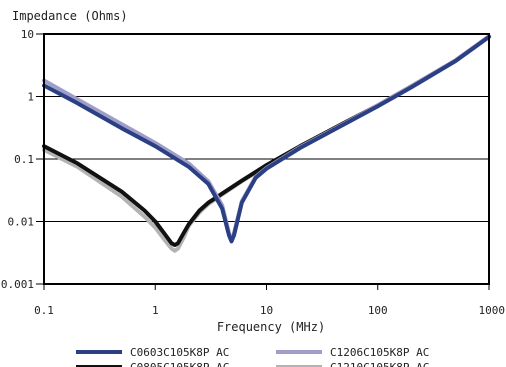  Describe the element at coordinates (492, 310) in the screenshot. I see `x-tick-label: 1000` at that location.